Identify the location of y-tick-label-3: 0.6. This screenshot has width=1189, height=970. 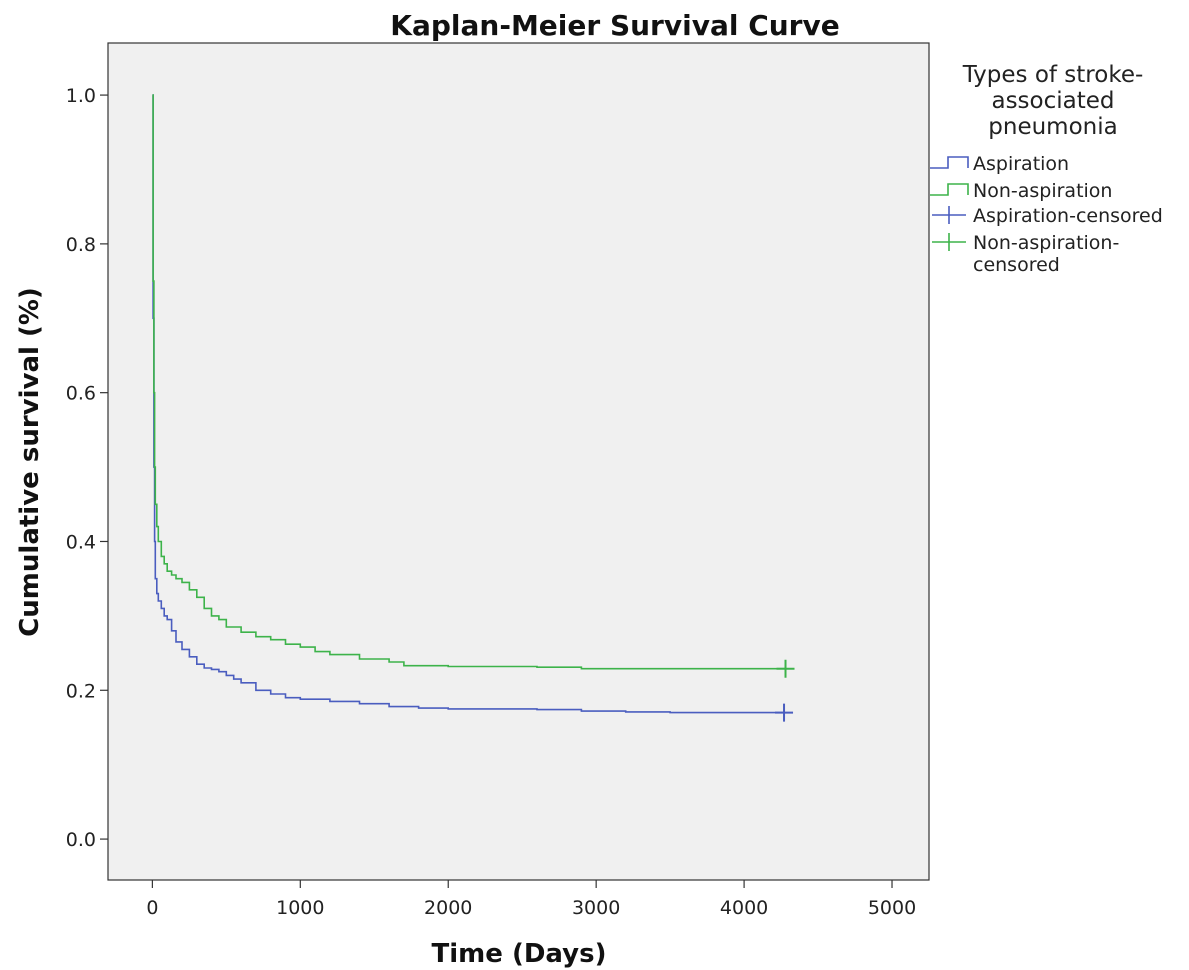
(81, 394).